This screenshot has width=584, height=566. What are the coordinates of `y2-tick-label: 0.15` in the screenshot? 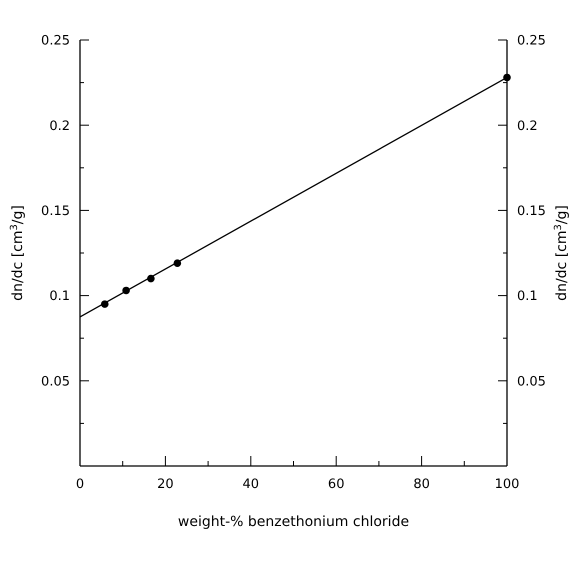 It's located at (531, 211).